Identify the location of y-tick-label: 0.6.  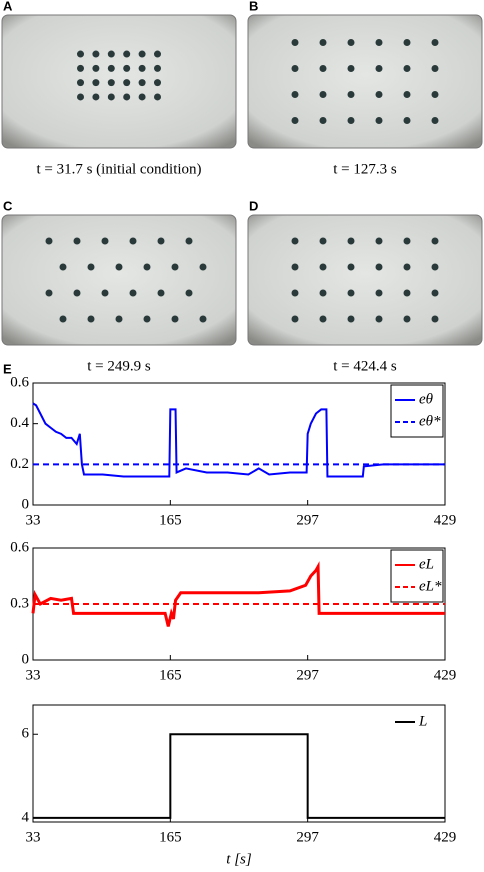
(19, 547).